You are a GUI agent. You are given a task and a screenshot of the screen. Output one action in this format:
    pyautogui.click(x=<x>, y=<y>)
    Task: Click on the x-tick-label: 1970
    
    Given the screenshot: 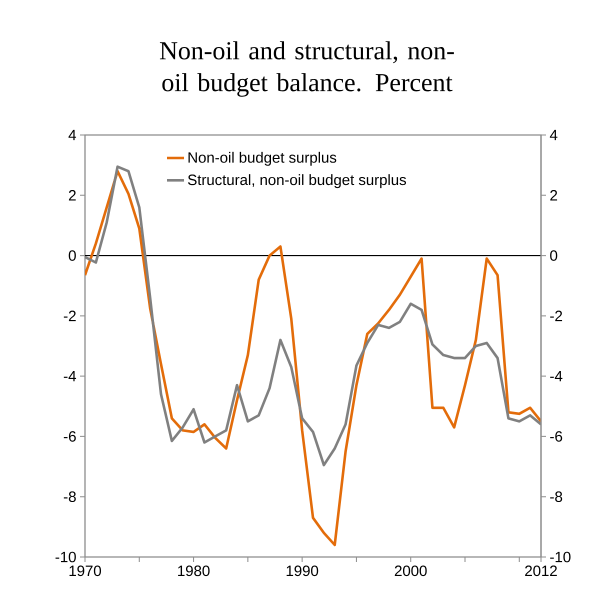 What is the action you would take?
    pyautogui.click(x=86, y=571)
    